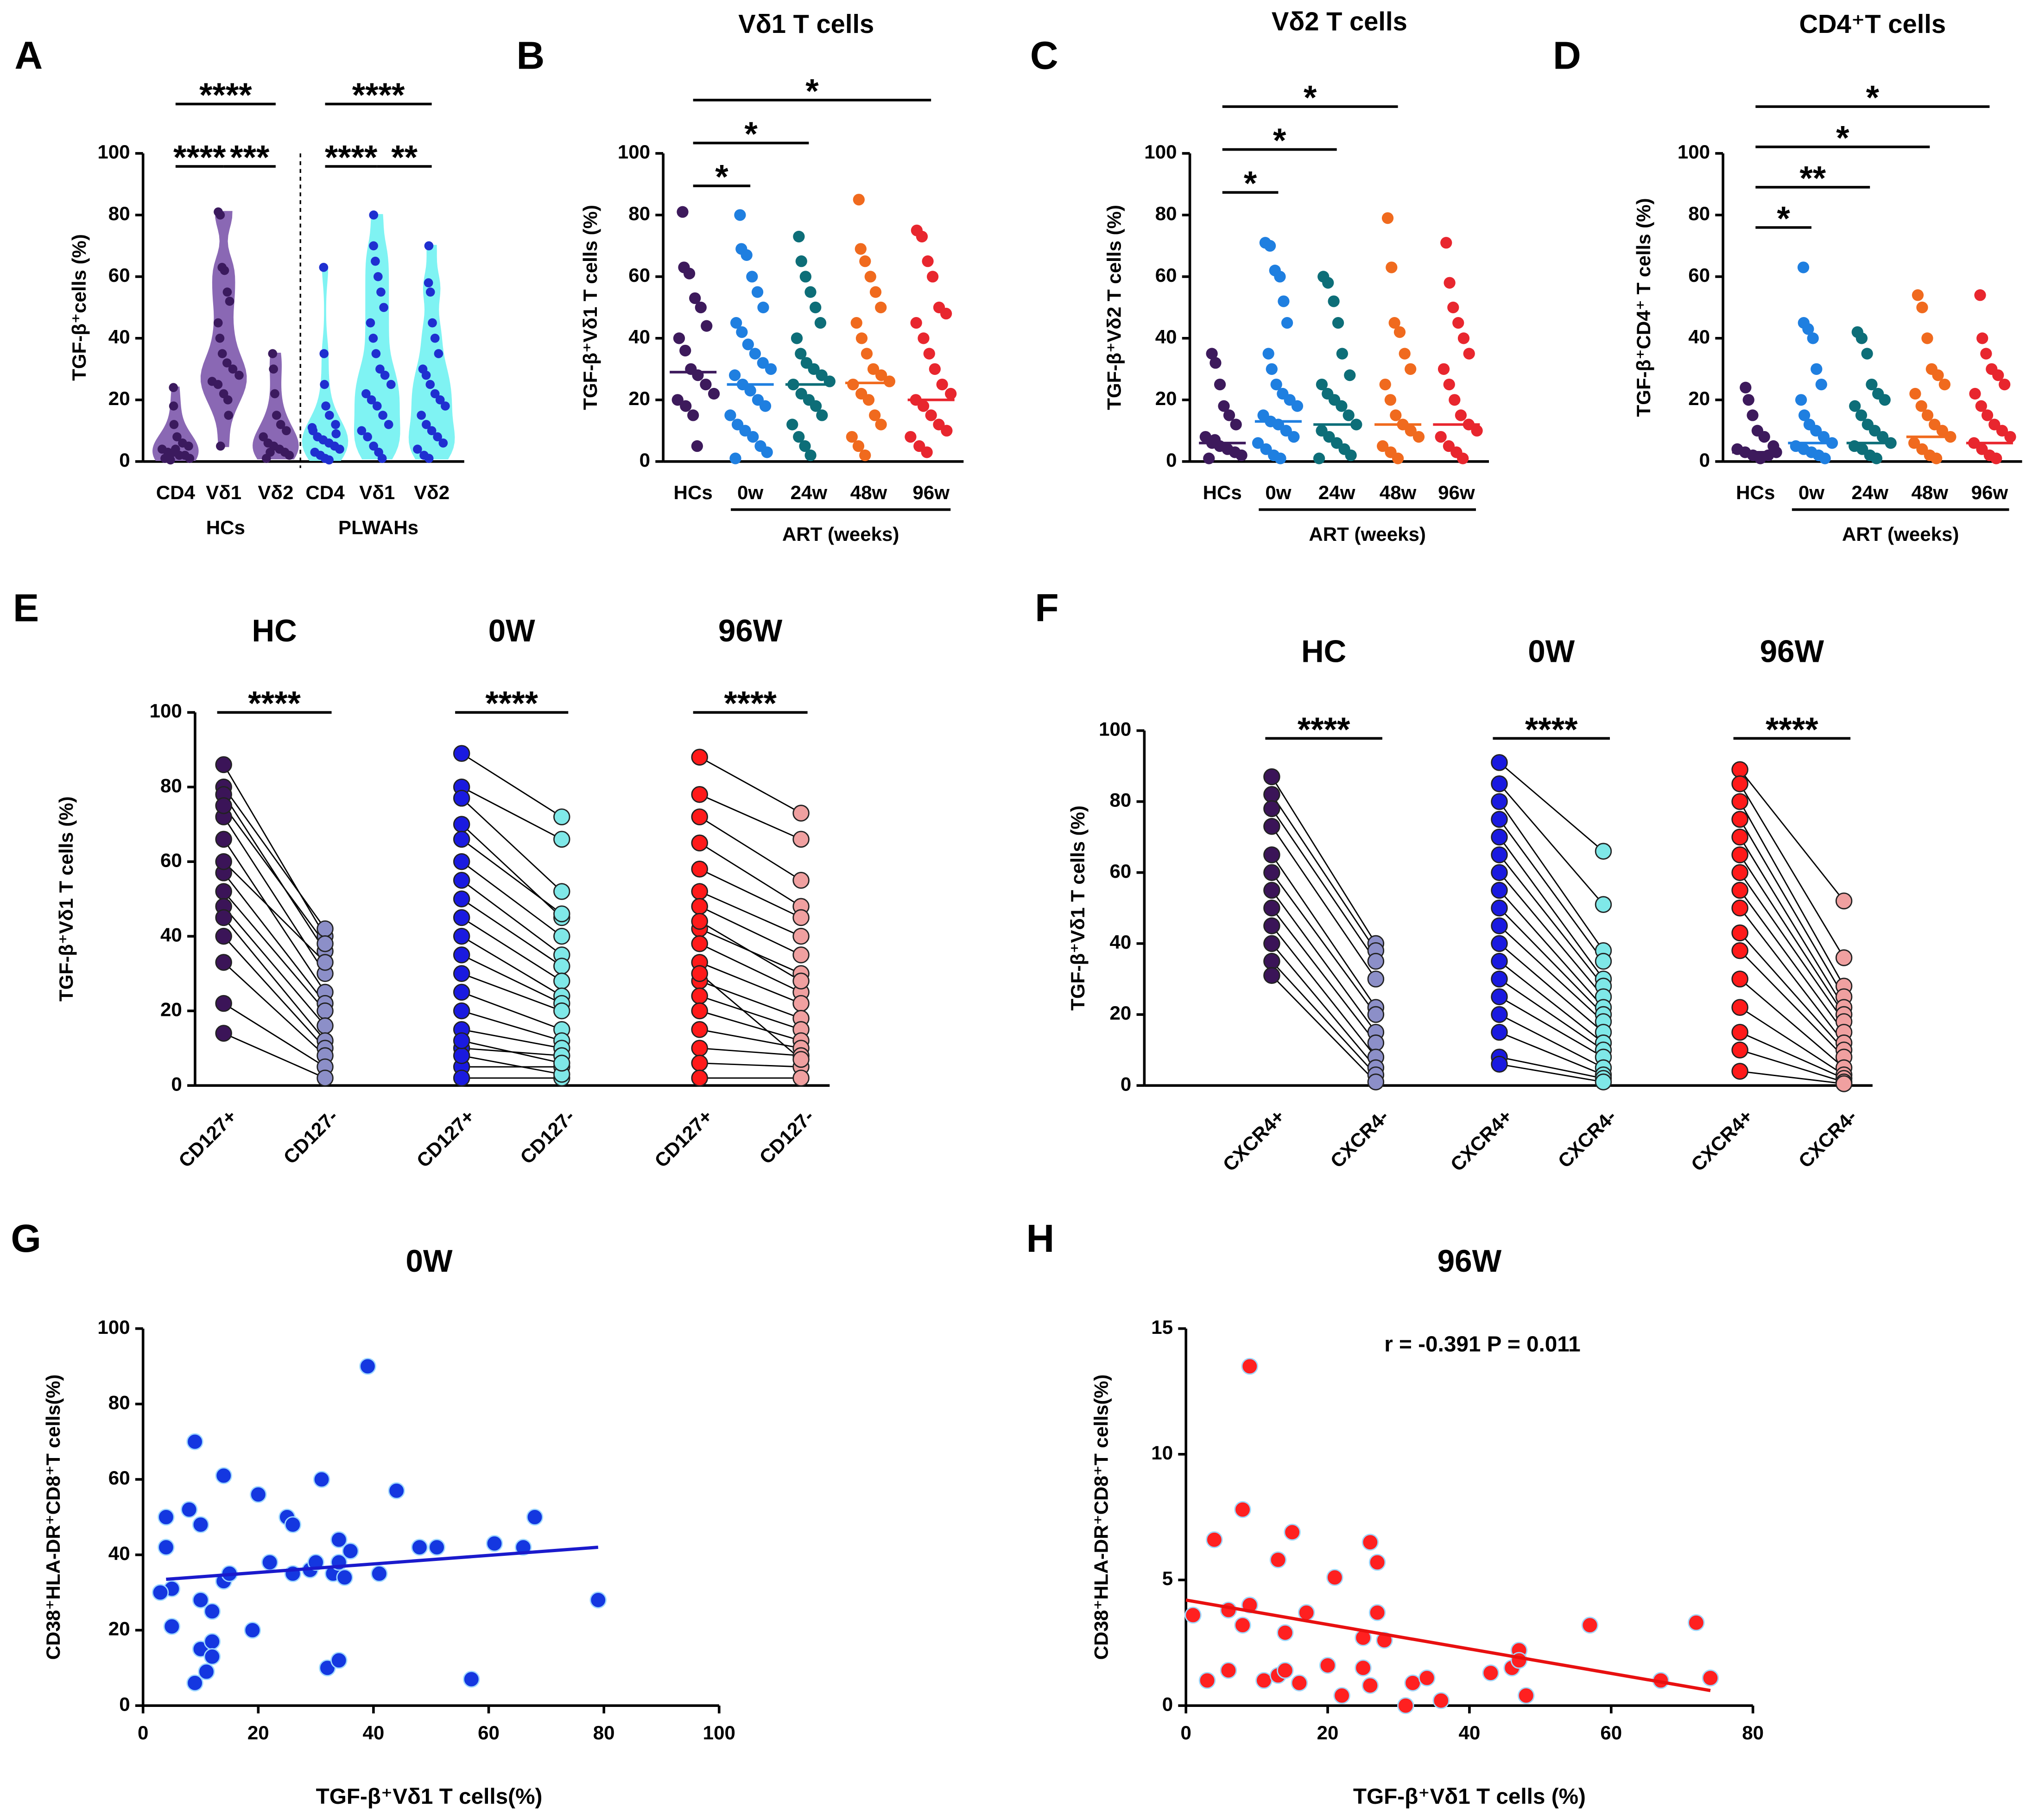 The image size is (2039, 1820). I want to click on y-tick-label: 100, so click(166, 711).